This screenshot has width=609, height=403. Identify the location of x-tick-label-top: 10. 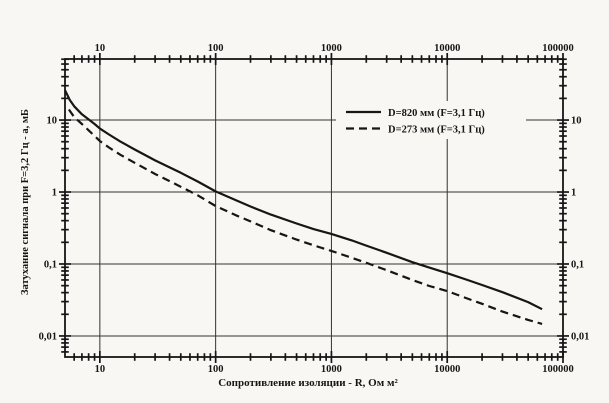
(100, 48).